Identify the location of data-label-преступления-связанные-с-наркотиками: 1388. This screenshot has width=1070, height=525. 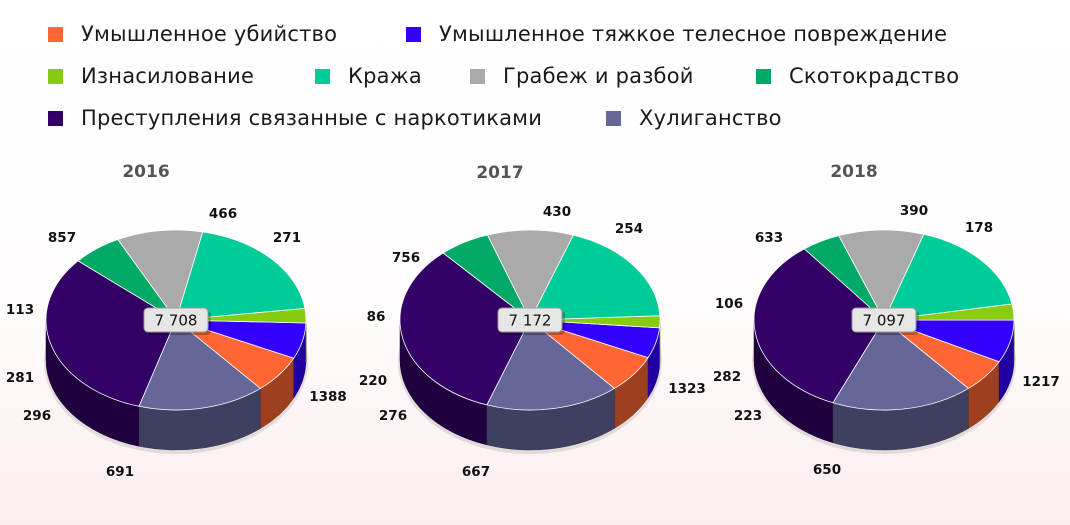
(328, 397).